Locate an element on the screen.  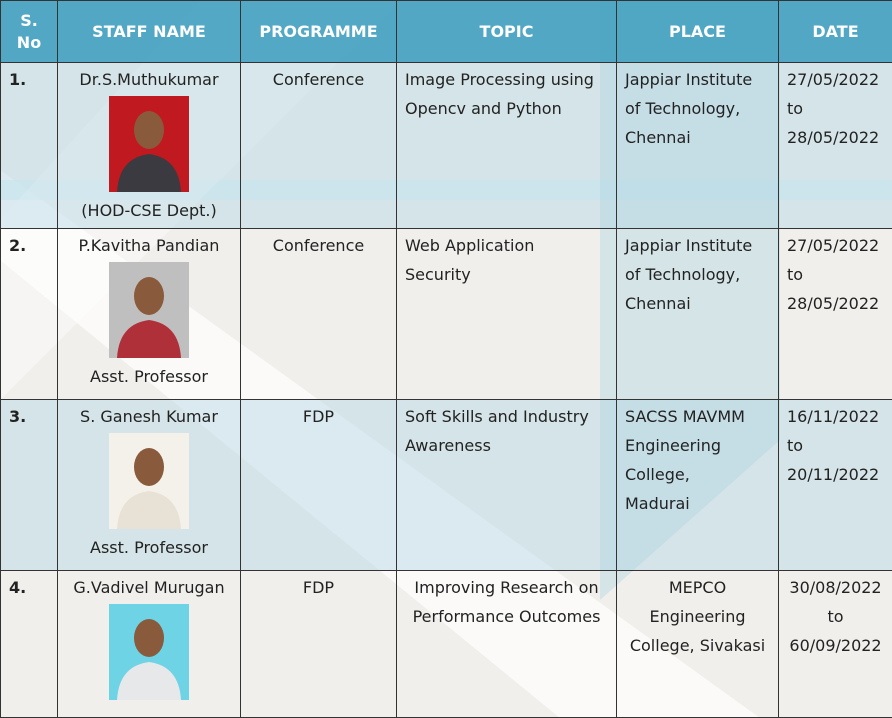
serial-cell: 4. is located at coordinates (29, 644).